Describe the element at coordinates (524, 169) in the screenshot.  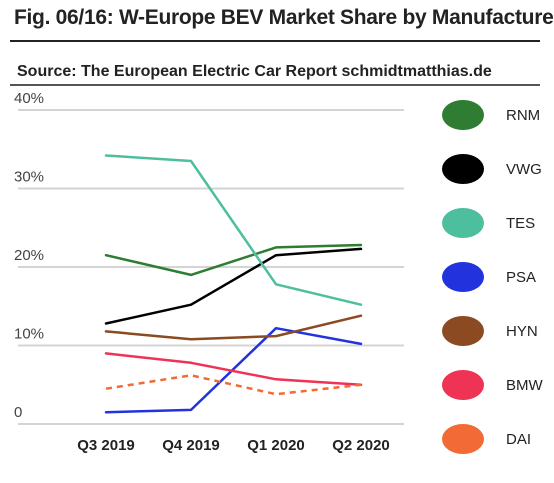
I see `legend-label: VWG` at that location.